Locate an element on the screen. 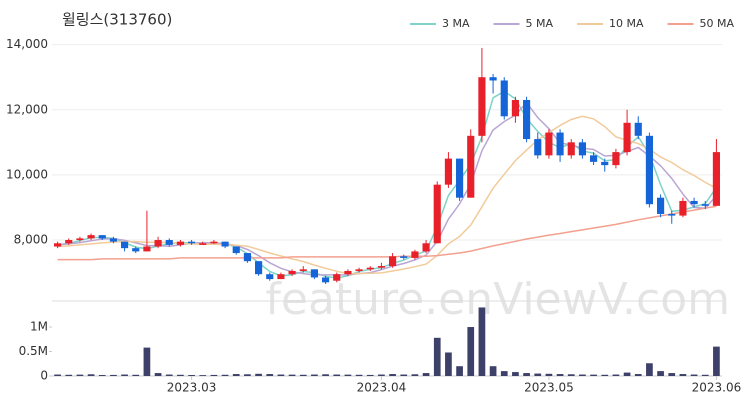  x-tick-label: 2023.04 is located at coordinates (382, 388).